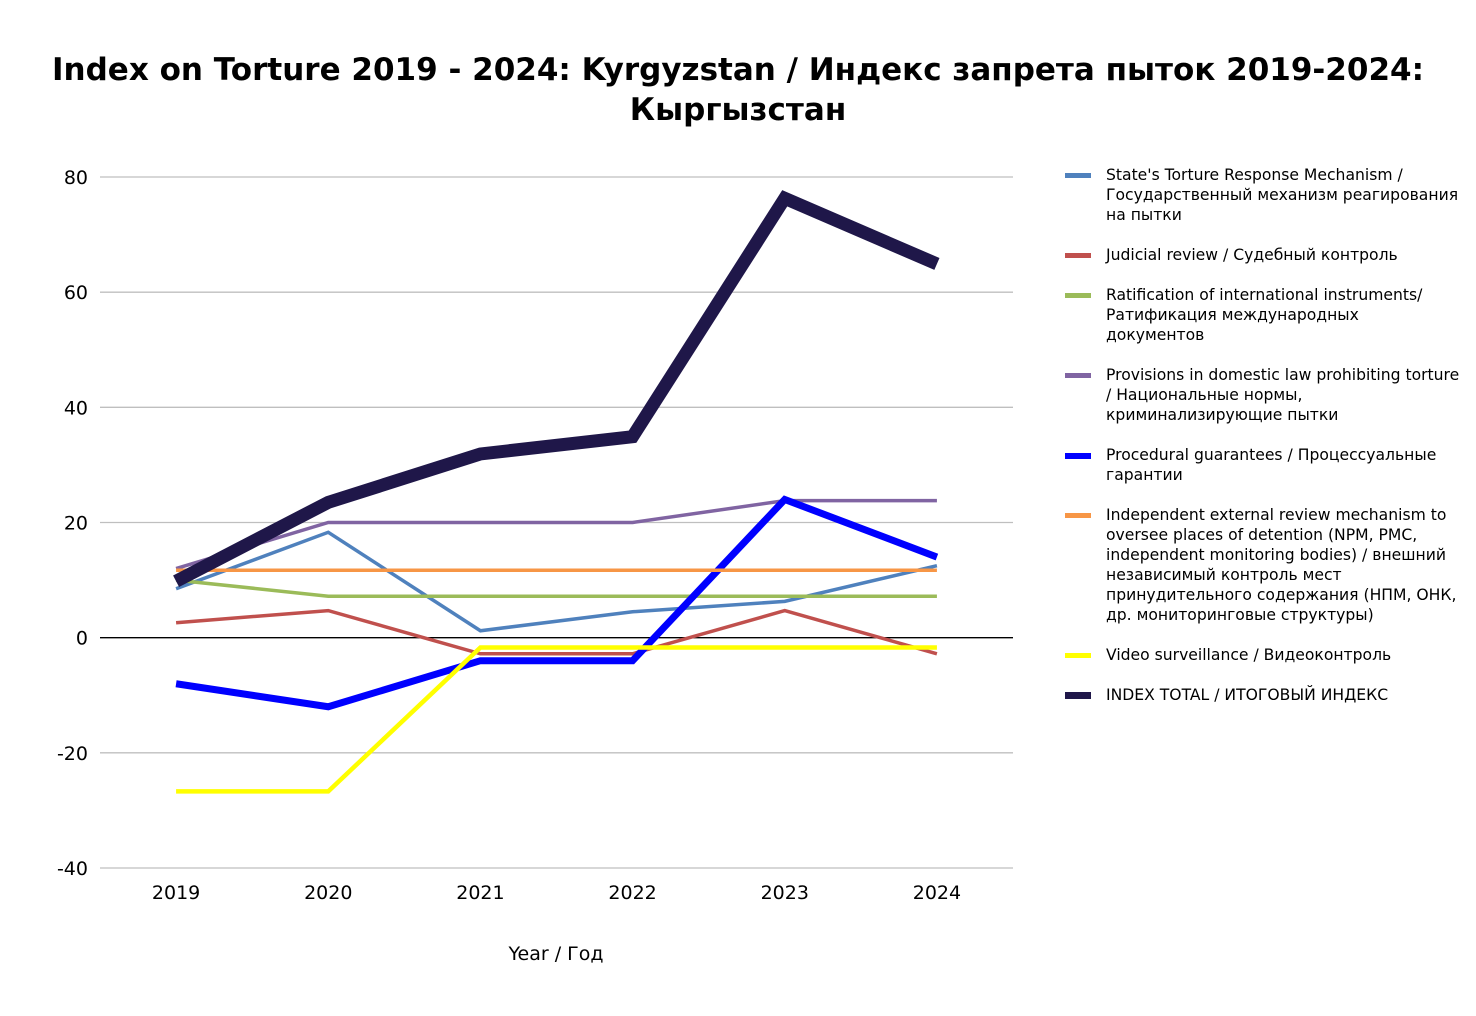 The height and width of the screenshot is (1016, 1476). I want to click on x-axis-tick-labels: 2019 2020 2021 2022 2023 2024, so click(556, 893).